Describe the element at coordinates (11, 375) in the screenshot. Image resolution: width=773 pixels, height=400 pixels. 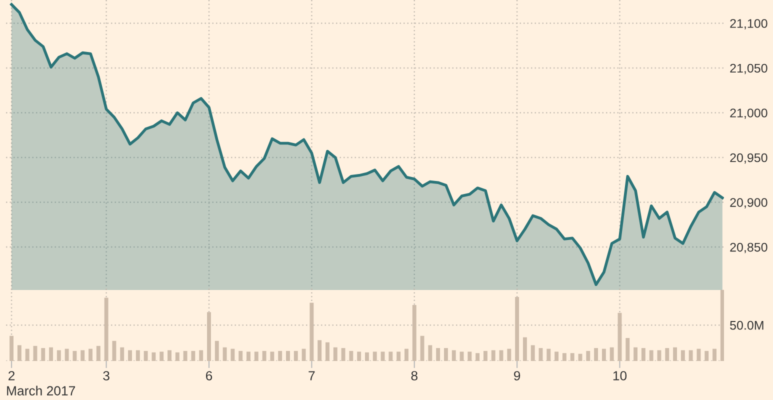
I see `x-tick-label: 2` at that location.